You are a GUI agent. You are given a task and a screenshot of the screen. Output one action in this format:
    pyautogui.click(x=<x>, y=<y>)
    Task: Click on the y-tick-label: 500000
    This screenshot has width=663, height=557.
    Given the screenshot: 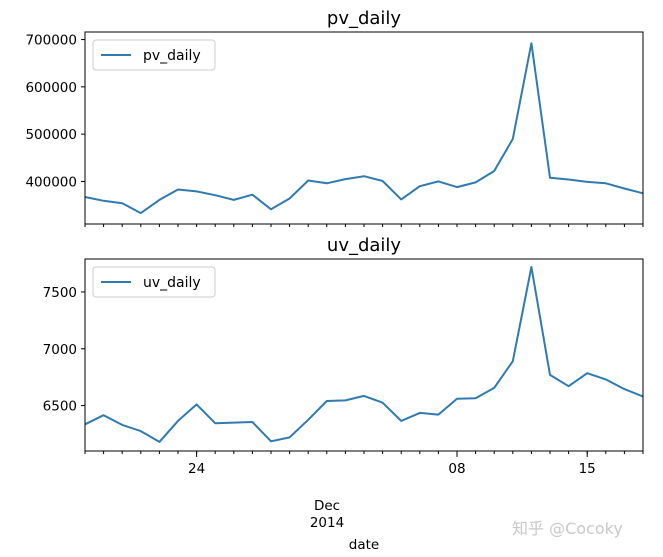 What is the action you would take?
    pyautogui.click(x=51, y=135)
    